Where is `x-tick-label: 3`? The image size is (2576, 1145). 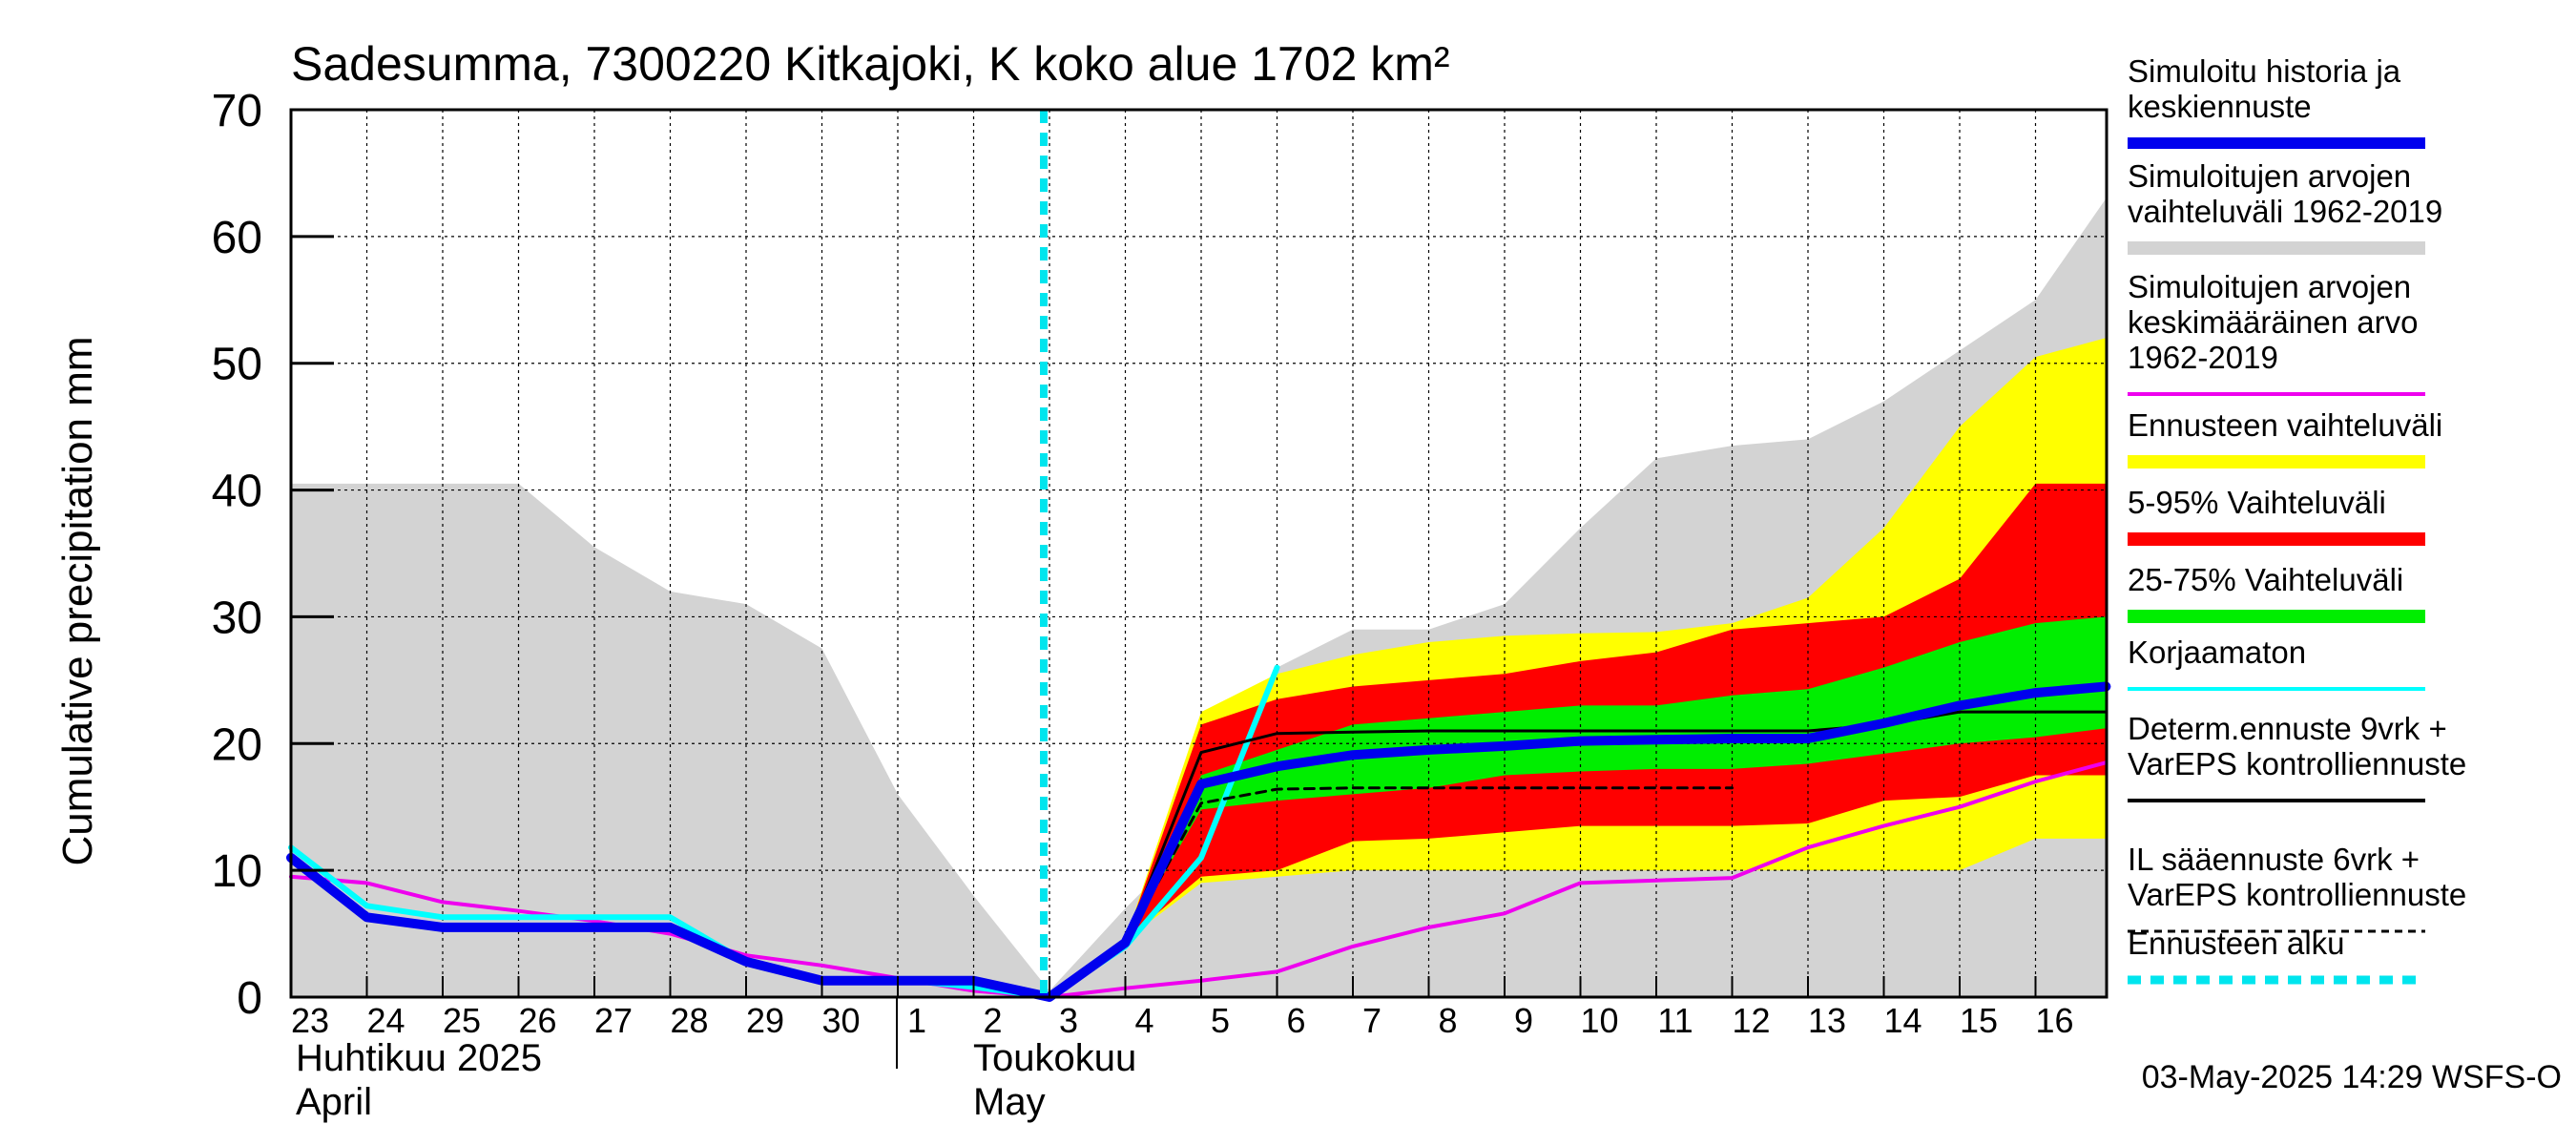
x-tick-label: 3 is located at coordinates (1068, 1021).